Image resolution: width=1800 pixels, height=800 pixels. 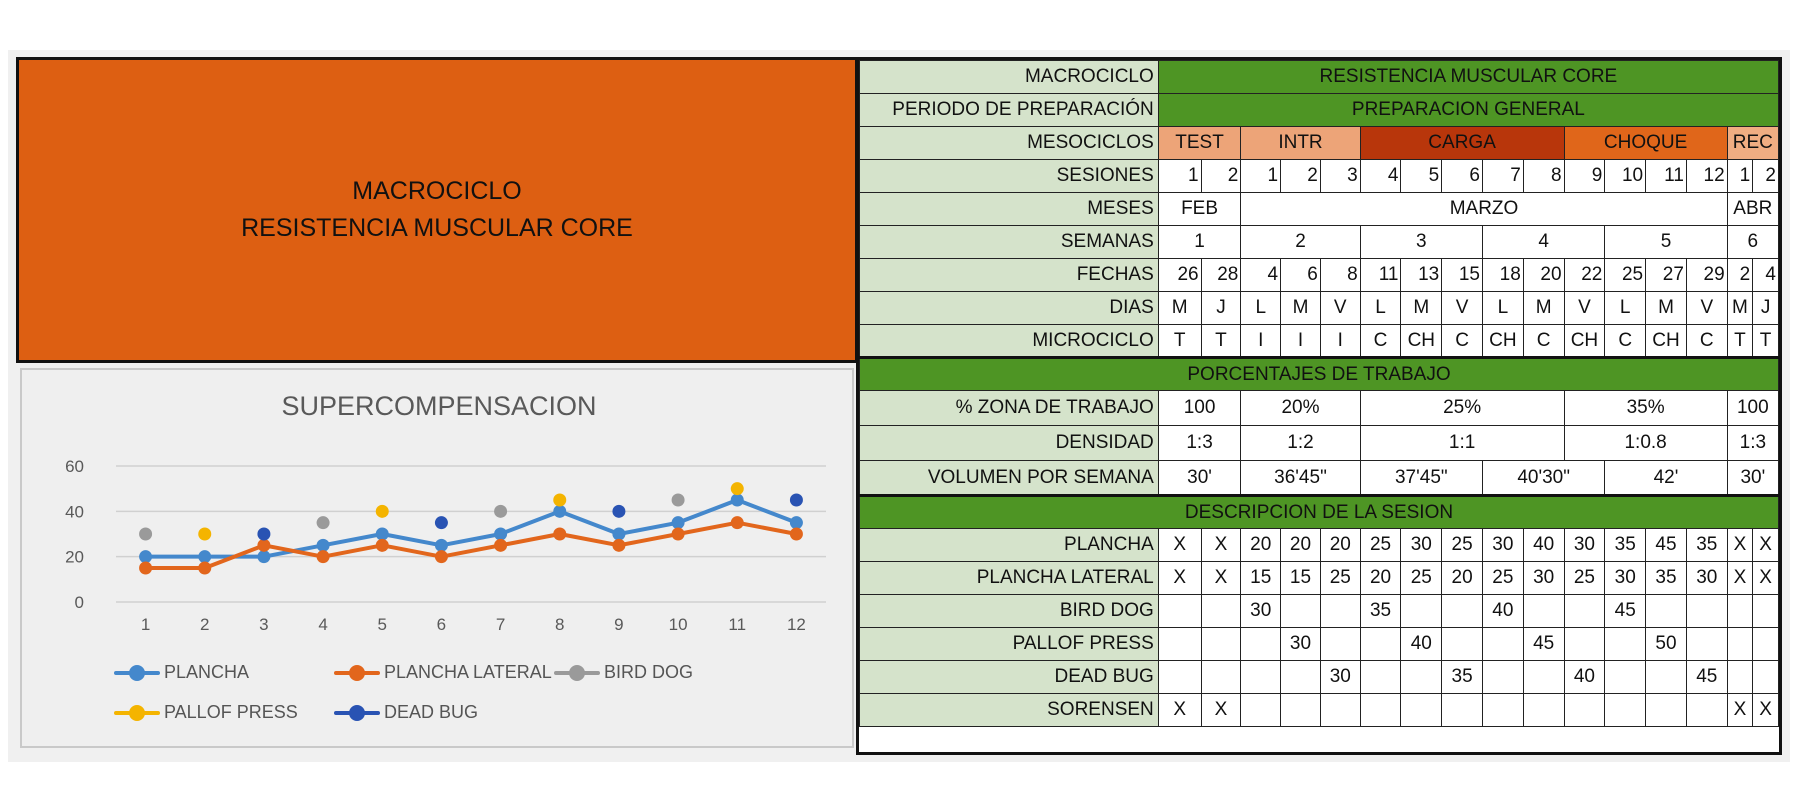 I want to click on ejercicio-row: SORENSEN X X X X, so click(x=1319, y=710).